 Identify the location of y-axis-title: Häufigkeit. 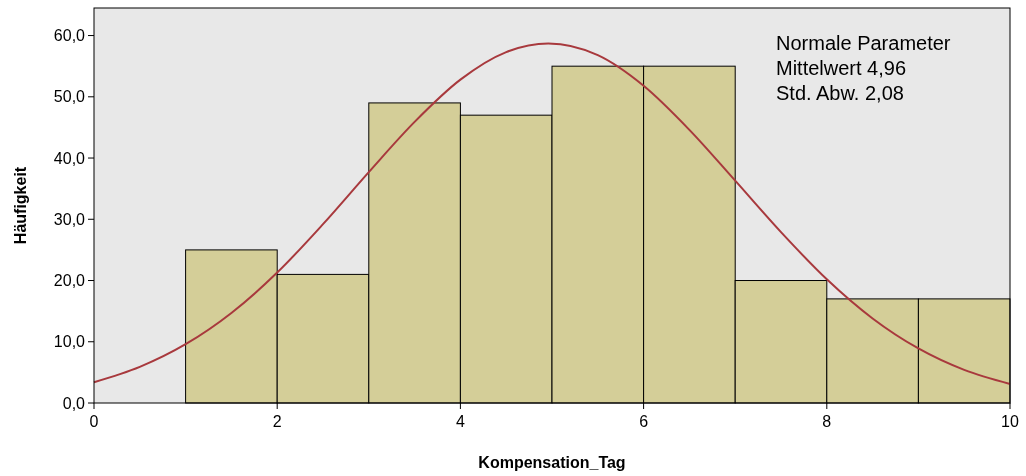
(20, 205).